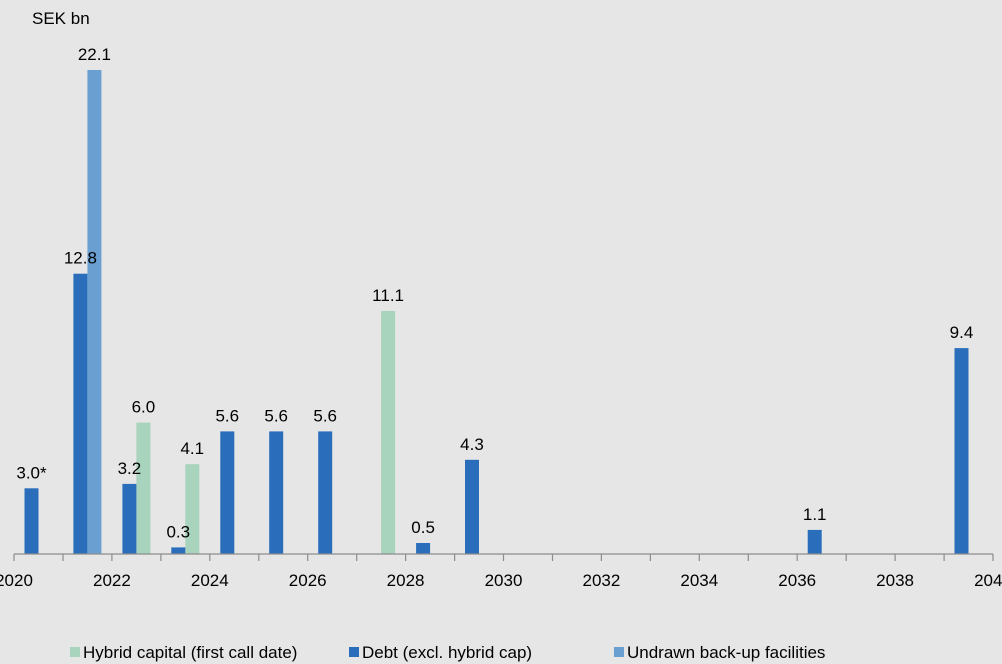  What do you see at coordinates (227, 492) in the screenshot?
I see `bar-series1-2024` at bounding box center [227, 492].